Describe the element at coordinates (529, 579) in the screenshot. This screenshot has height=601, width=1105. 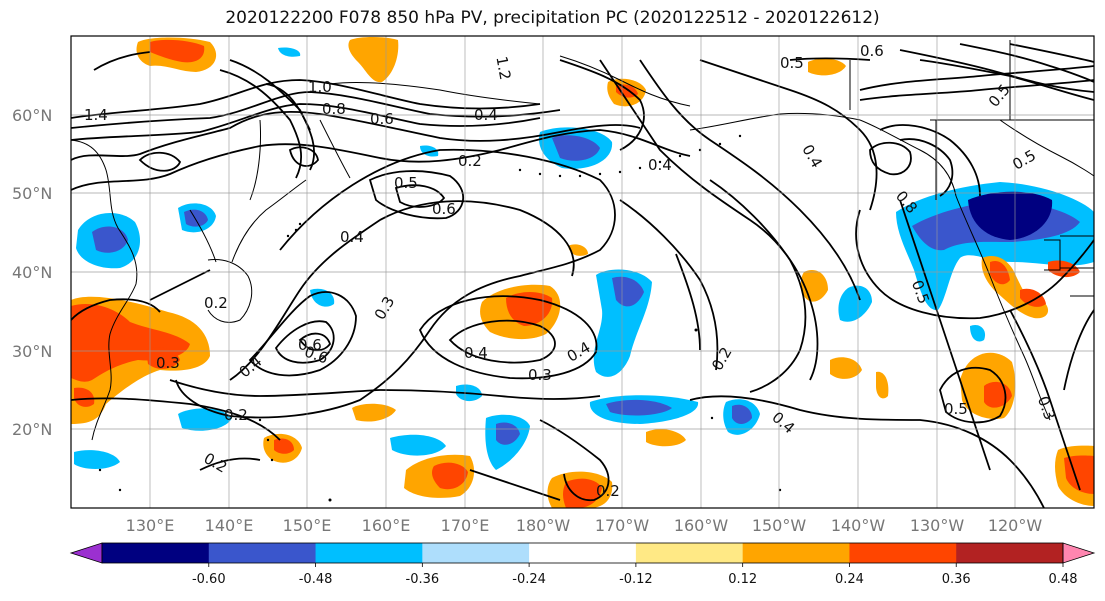
I see `colorbar-tick-label: -0.24` at that location.